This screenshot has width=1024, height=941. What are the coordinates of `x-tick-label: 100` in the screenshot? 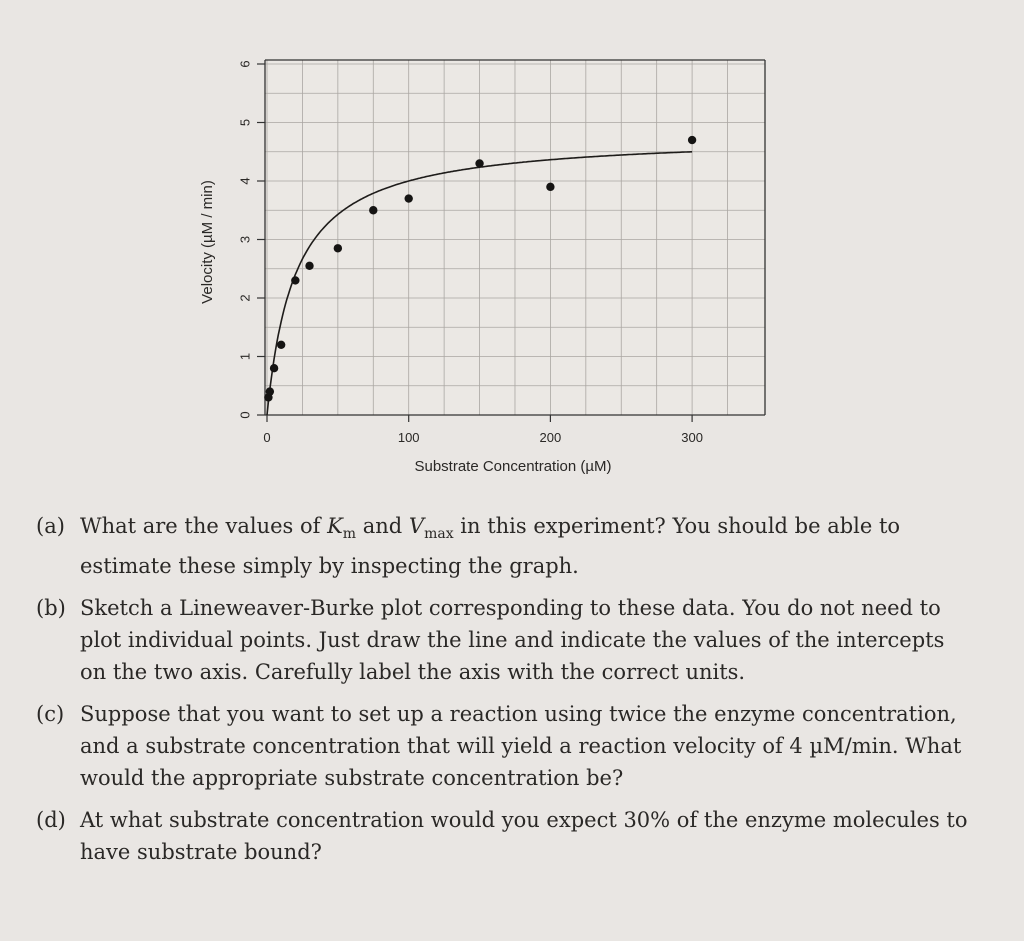 It's located at (409, 437).